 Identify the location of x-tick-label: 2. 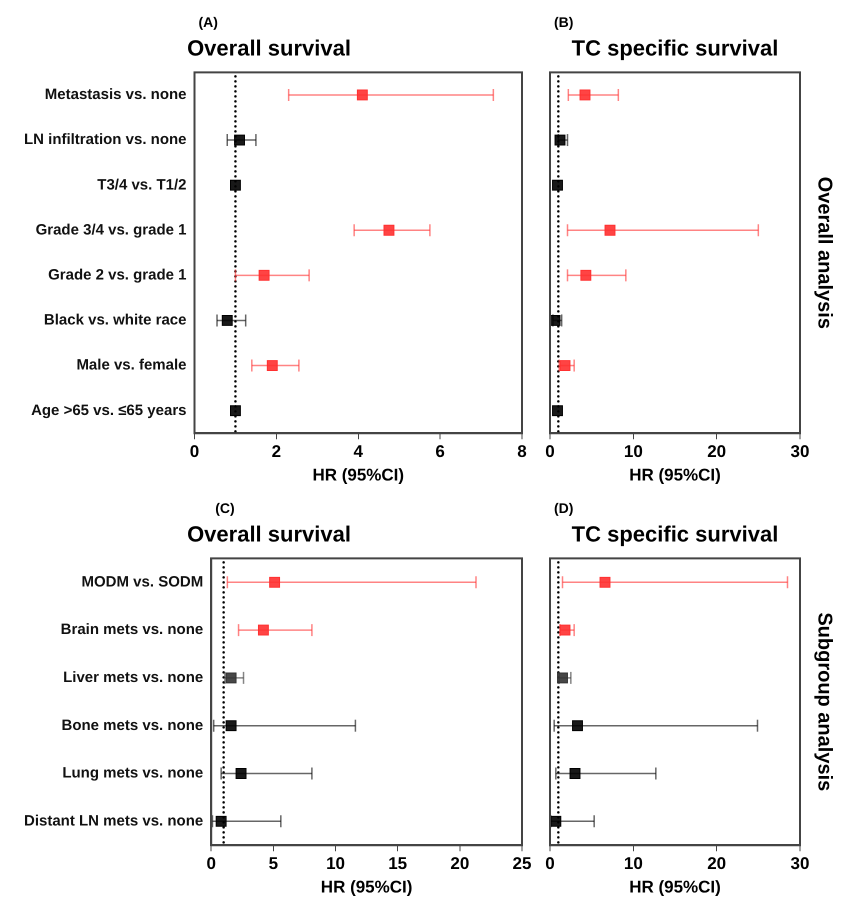
(277, 452).